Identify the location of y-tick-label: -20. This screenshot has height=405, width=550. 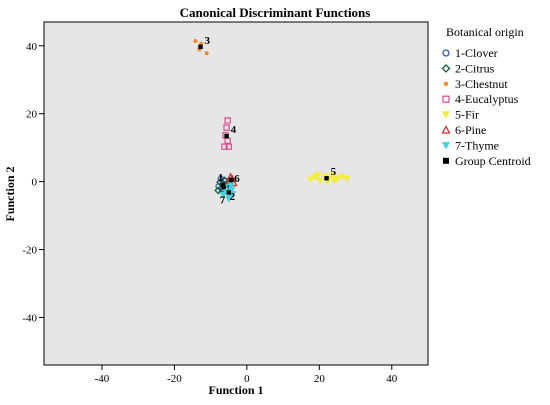
(29, 251).